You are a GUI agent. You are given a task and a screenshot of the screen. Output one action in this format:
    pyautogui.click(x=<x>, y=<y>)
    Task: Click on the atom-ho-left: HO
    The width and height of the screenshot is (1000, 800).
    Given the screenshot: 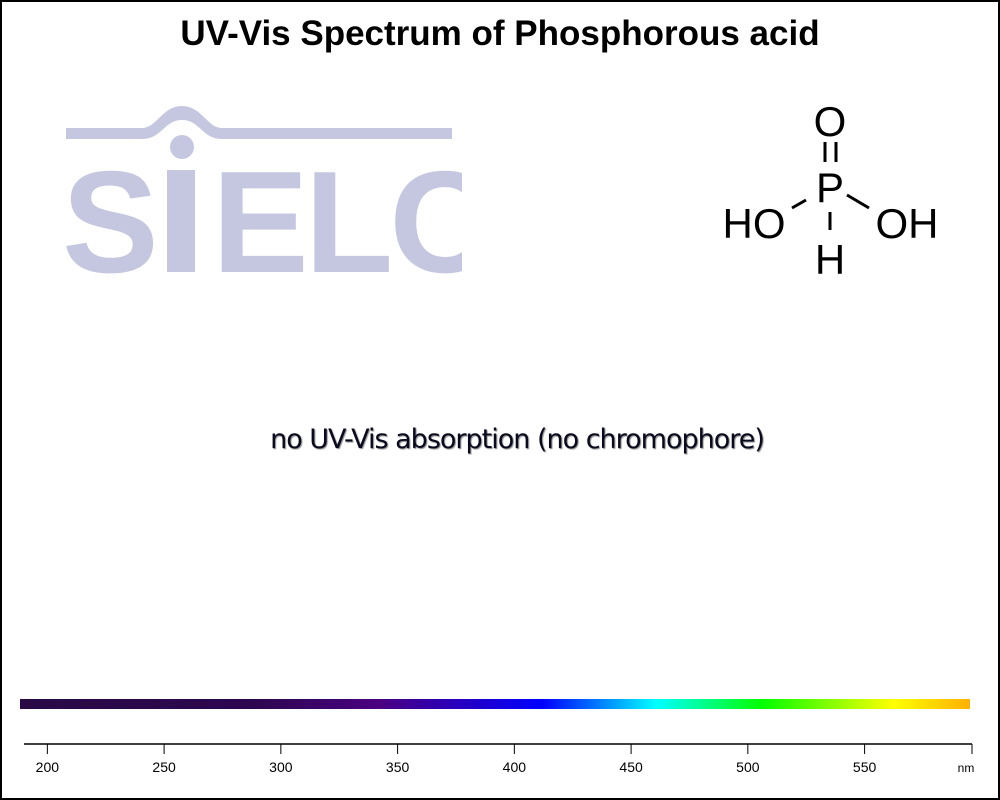 What is the action you would take?
    pyautogui.click(x=754, y=223)
    